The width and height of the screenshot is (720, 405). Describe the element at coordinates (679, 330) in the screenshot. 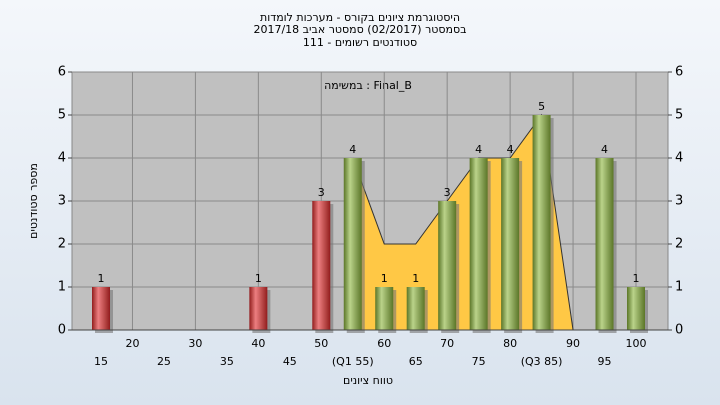

I see `y2-tick-label: 0` at that location.